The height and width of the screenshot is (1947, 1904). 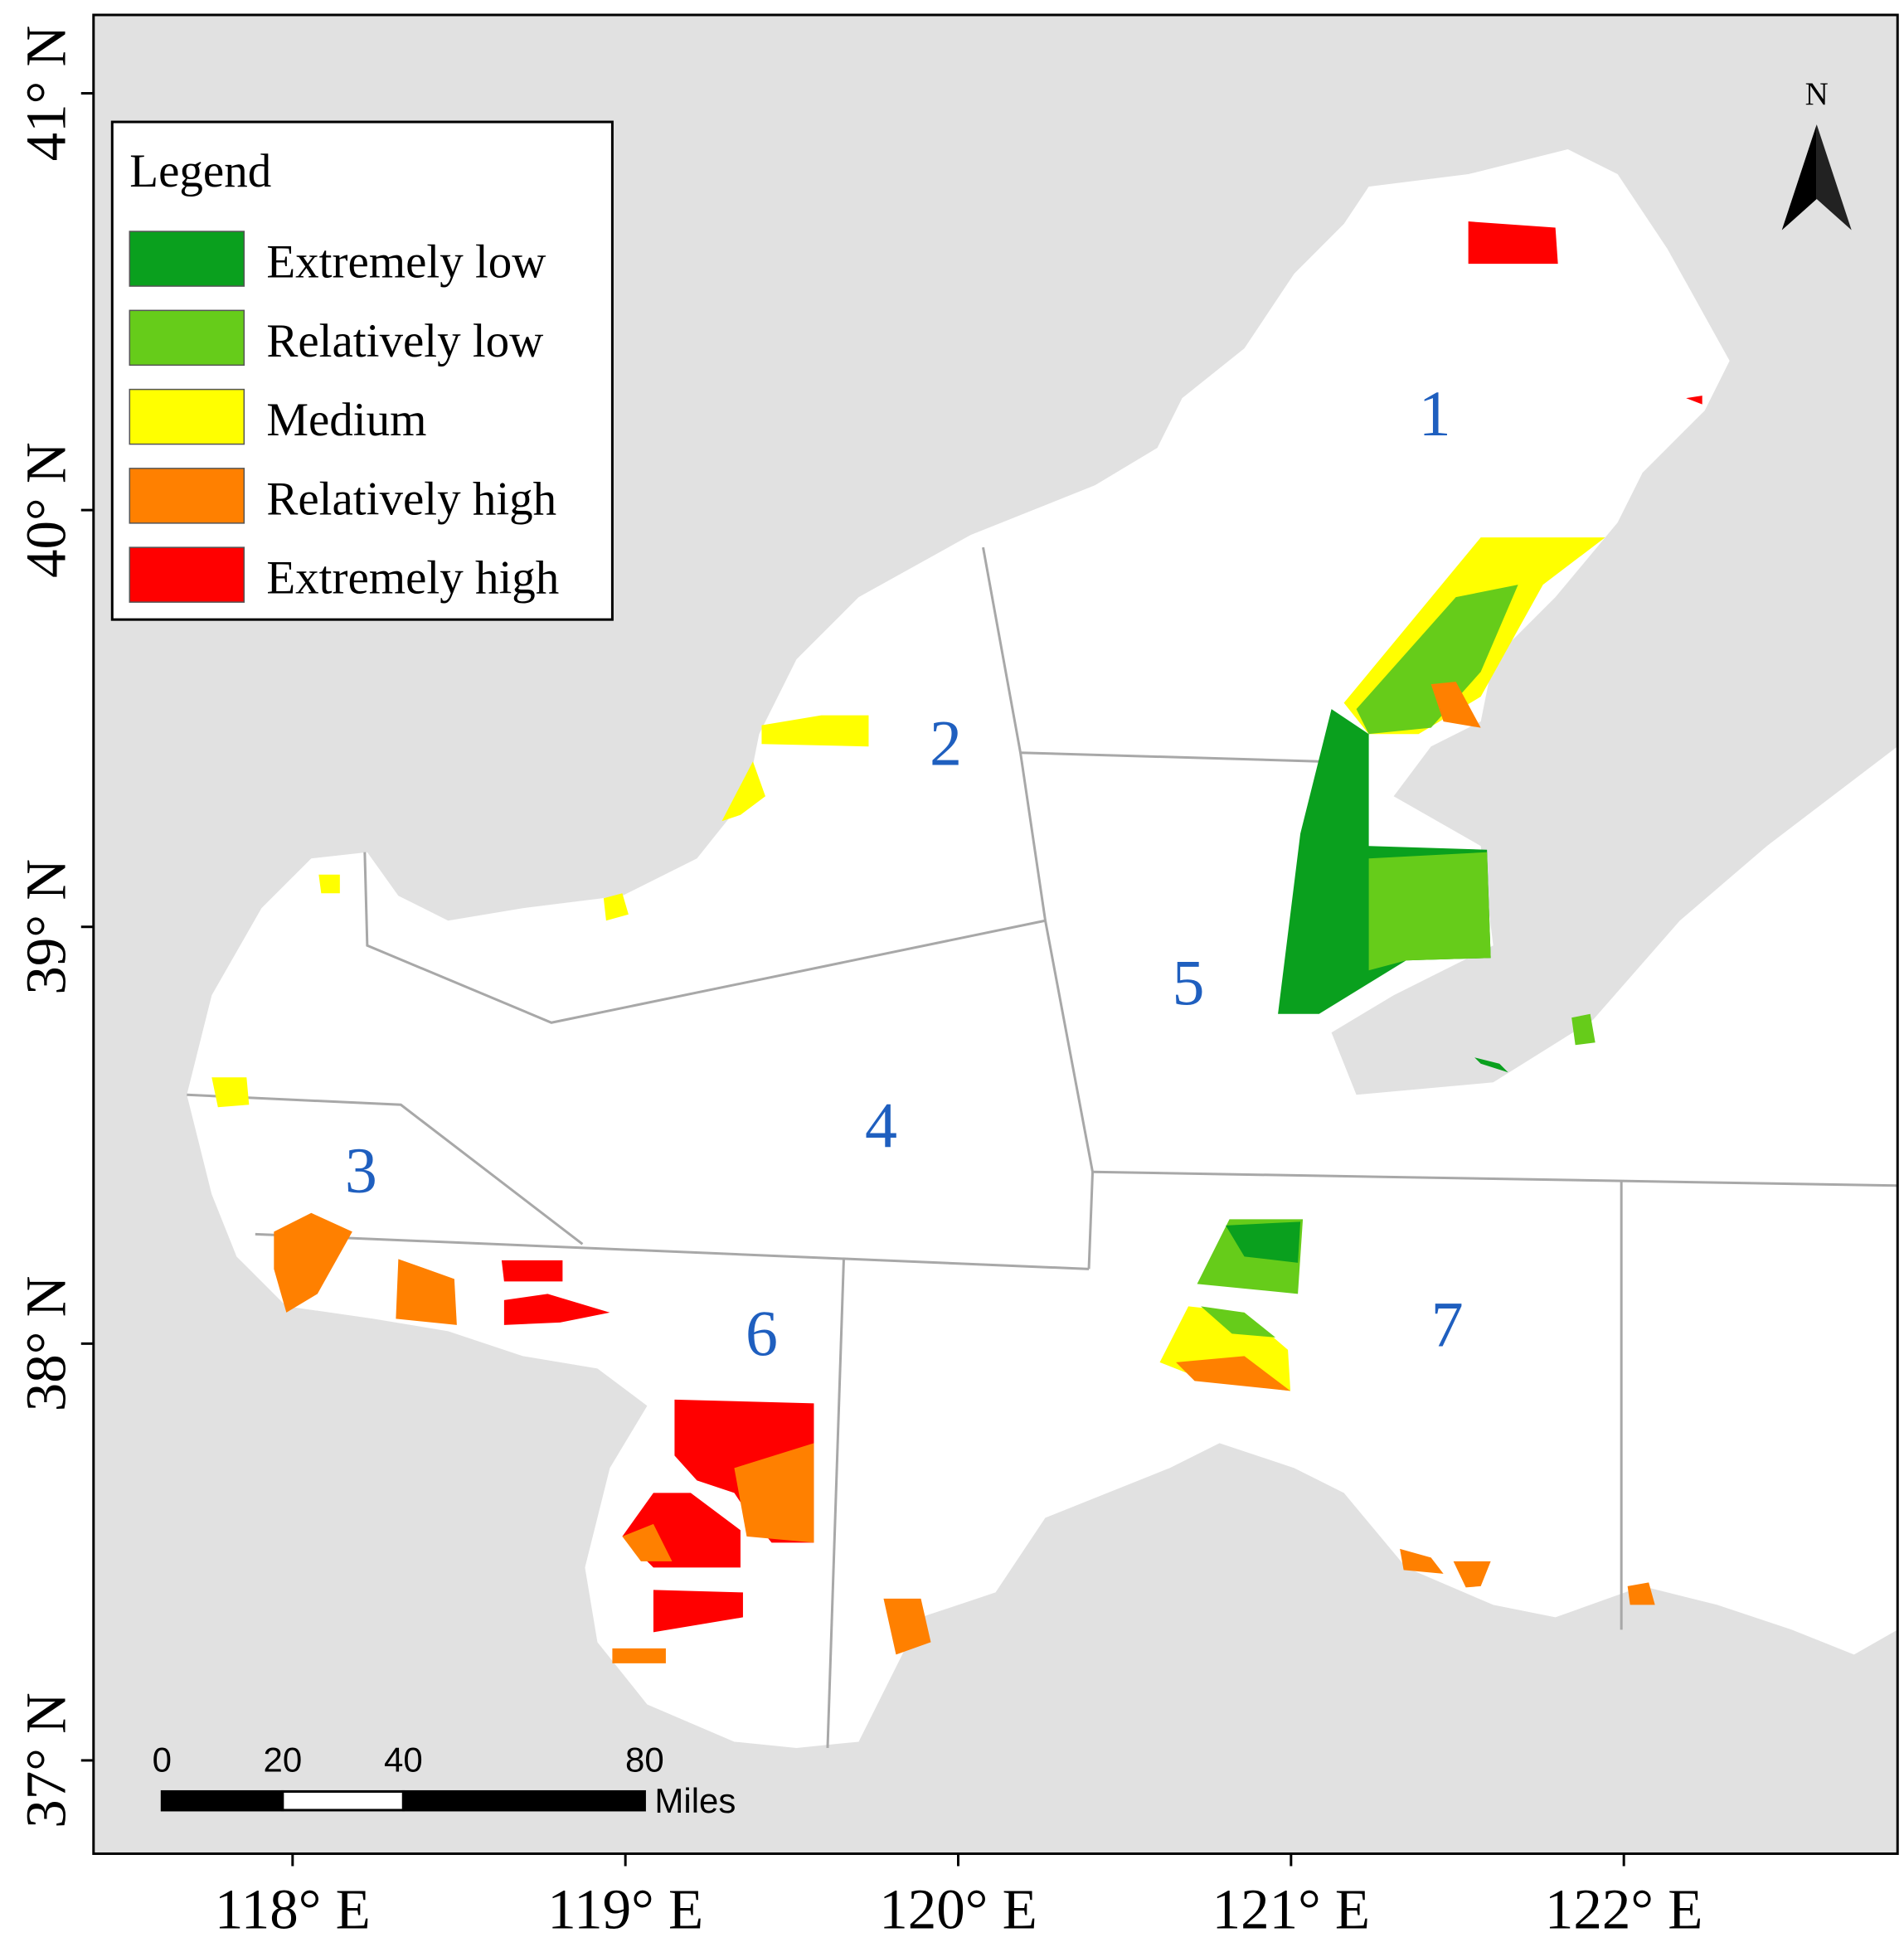 I want to click on scale-tick-label: 20, so click(x=282, y=1760).